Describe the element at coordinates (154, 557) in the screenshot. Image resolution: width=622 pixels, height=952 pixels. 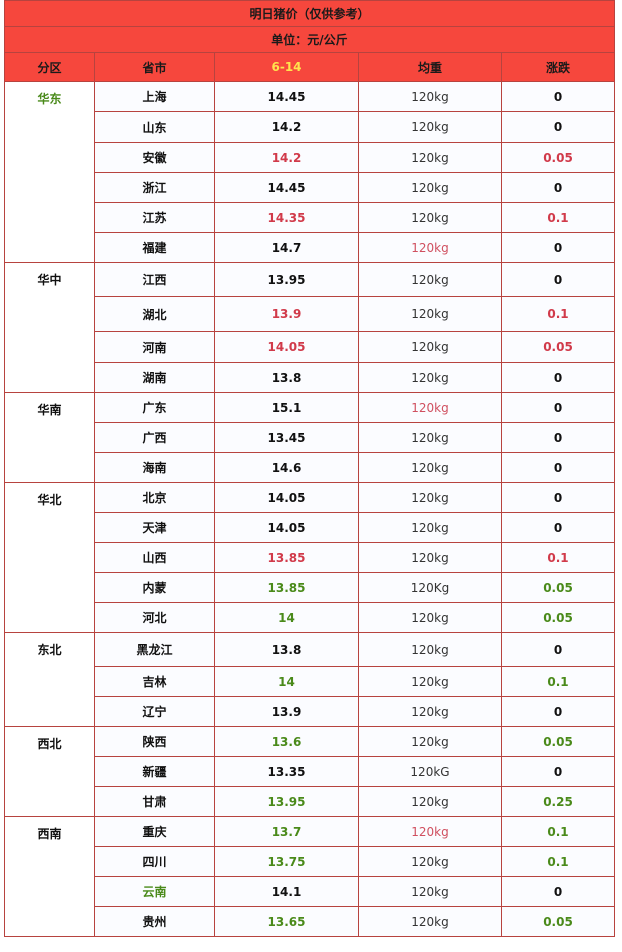
I see `province-cell: 山西` at that location.